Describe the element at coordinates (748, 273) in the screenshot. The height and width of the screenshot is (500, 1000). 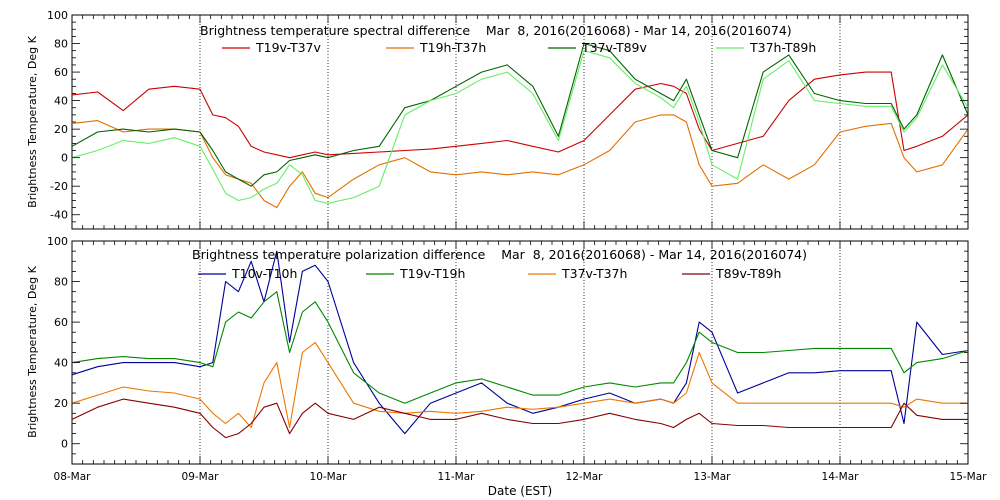
I see `legend-label: T89v-T89h` at that location.